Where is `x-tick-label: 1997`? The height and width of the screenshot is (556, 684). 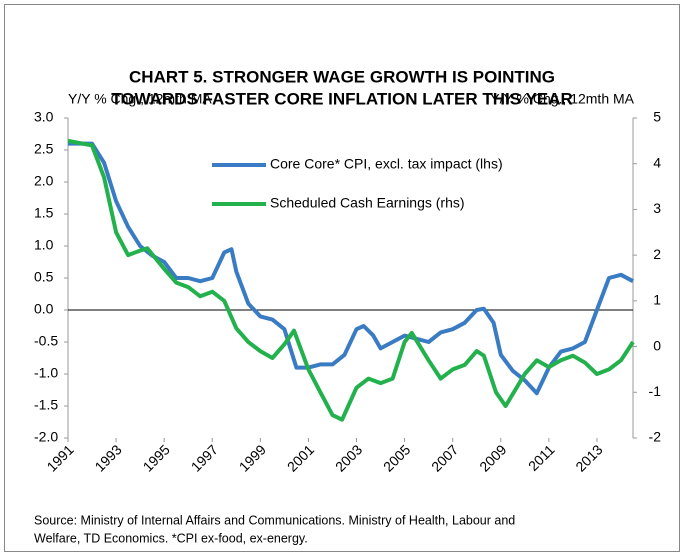 x-tick-label: 1997 is located at coordinates (204, 457).